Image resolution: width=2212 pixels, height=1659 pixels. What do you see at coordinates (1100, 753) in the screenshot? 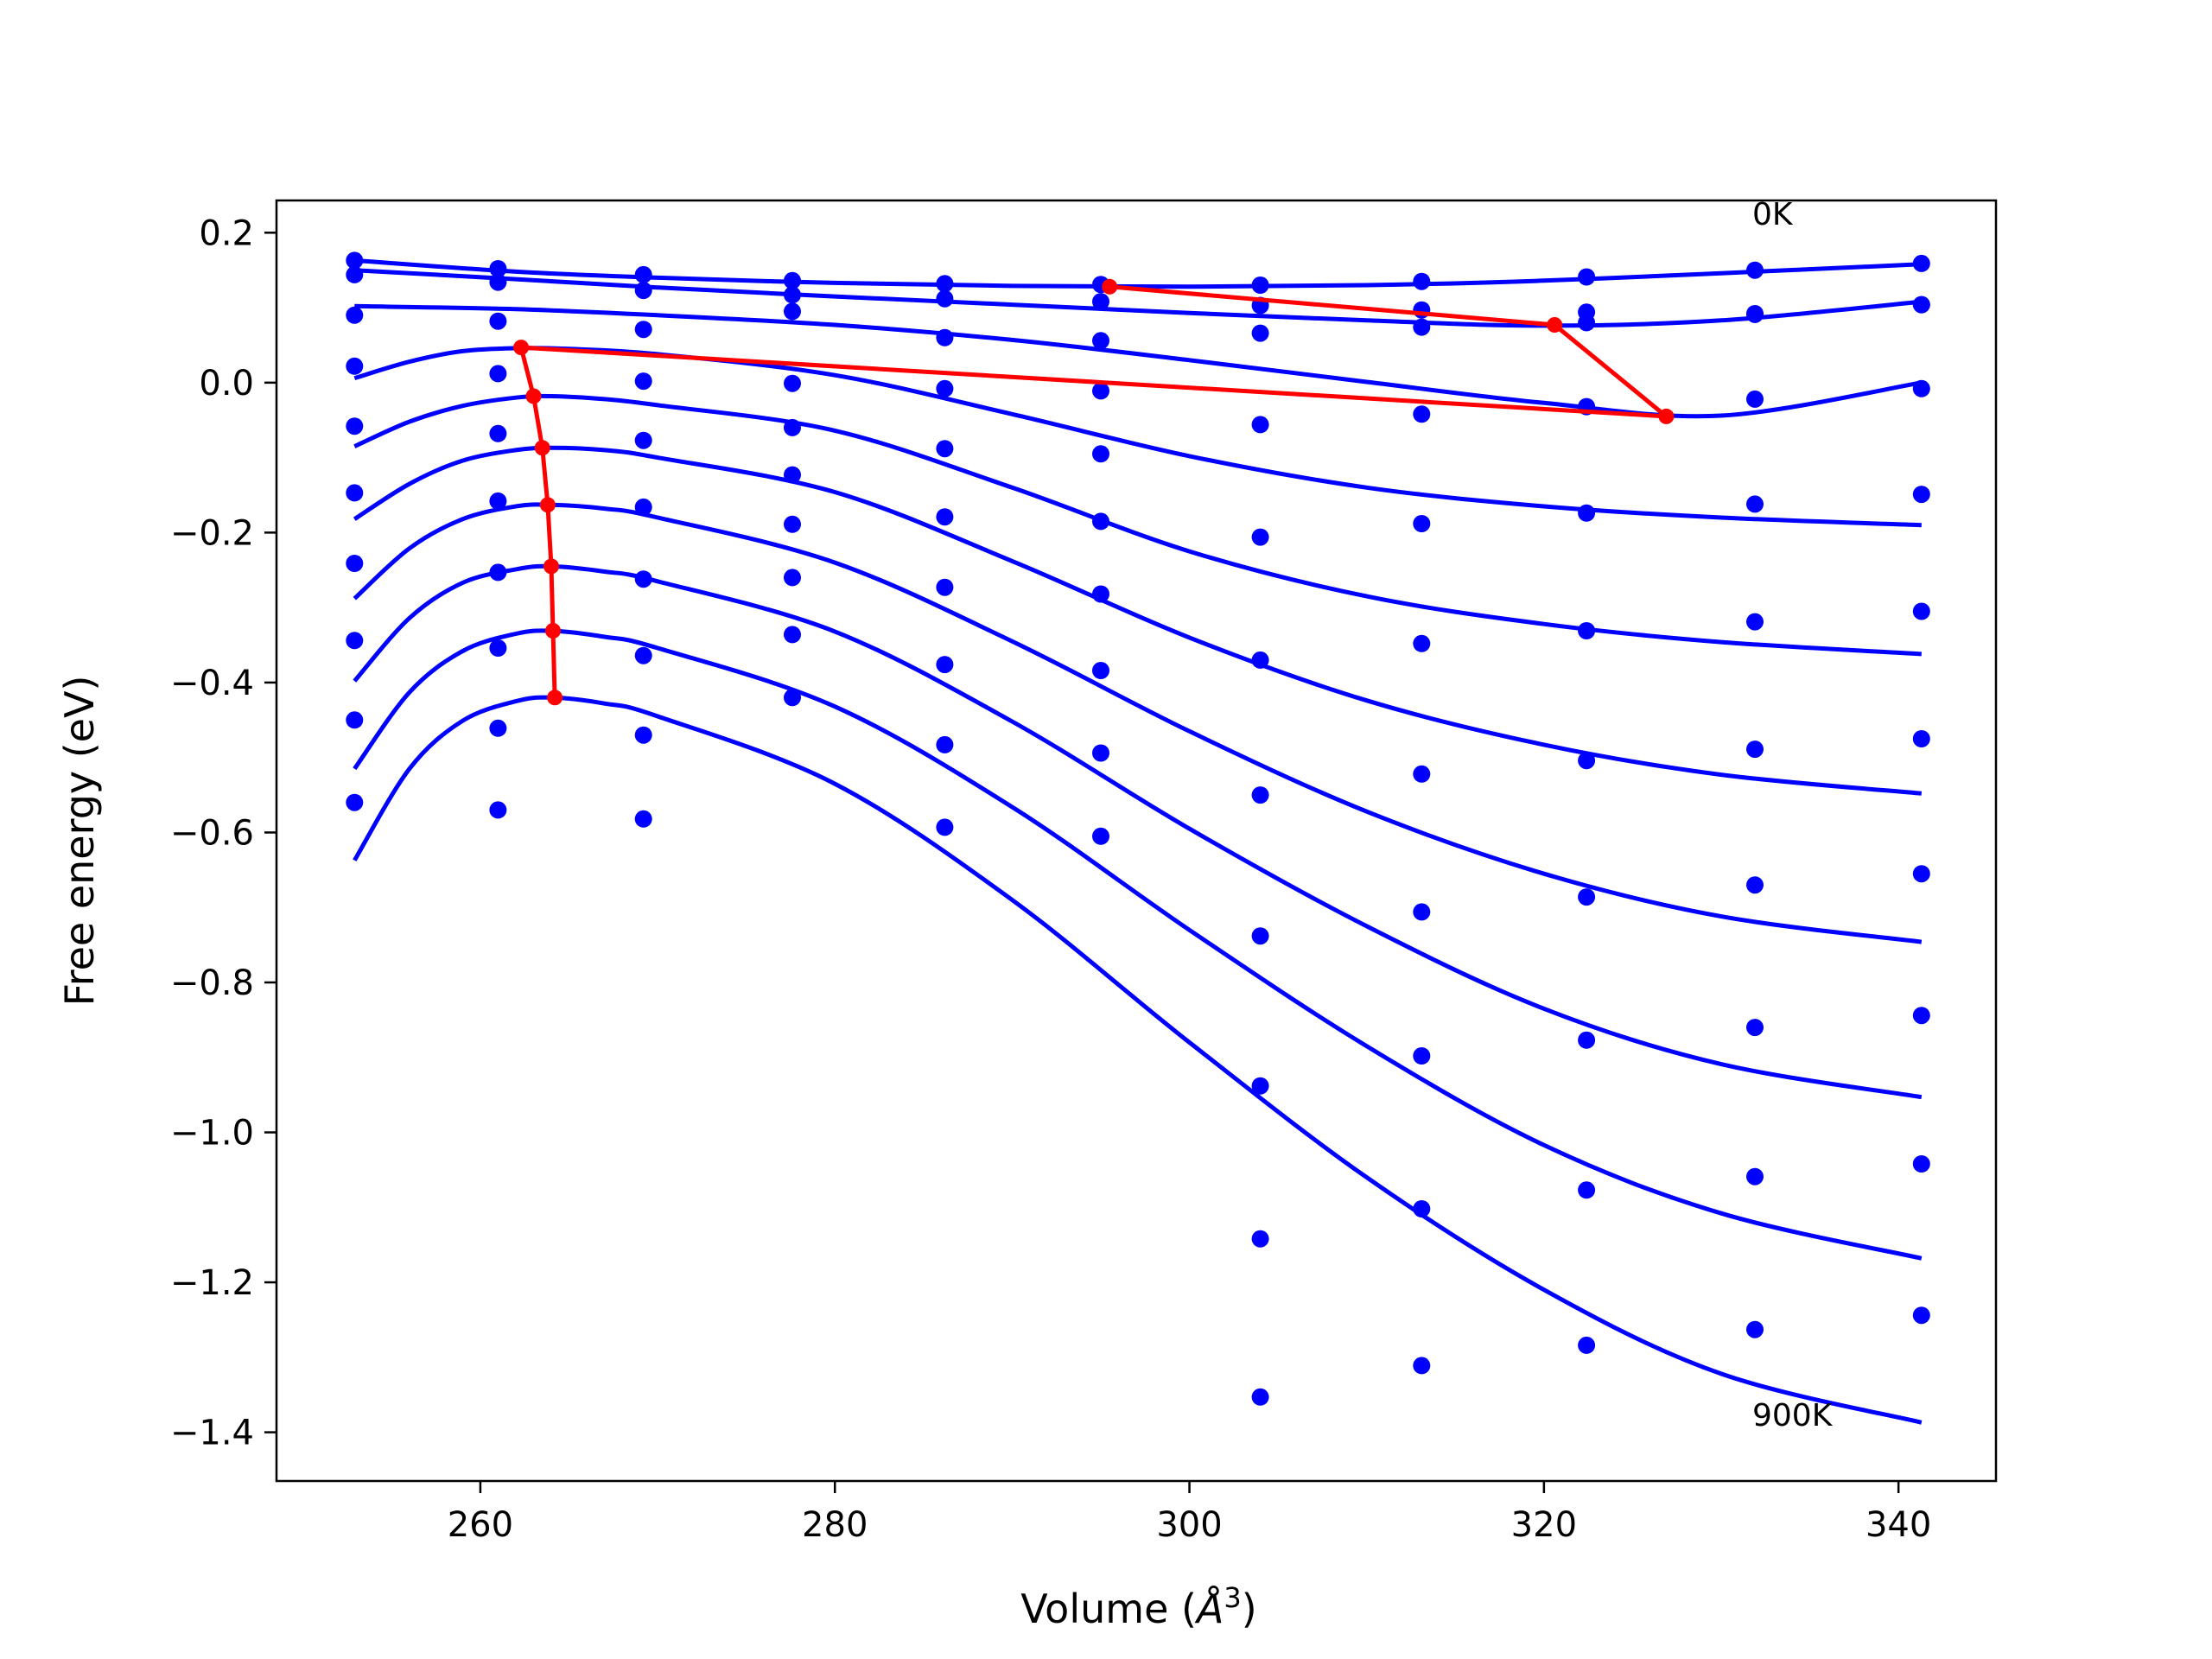
I see `data-point-s8-p5` at bounding box center [1100, 753].